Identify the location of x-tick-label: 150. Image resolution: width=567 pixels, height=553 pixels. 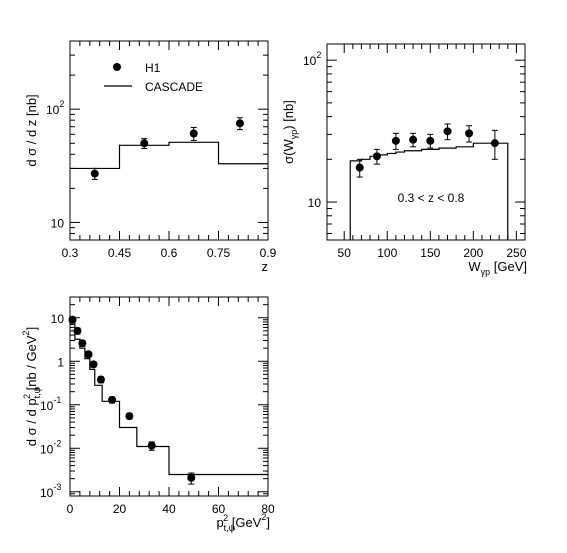
(430, 253).